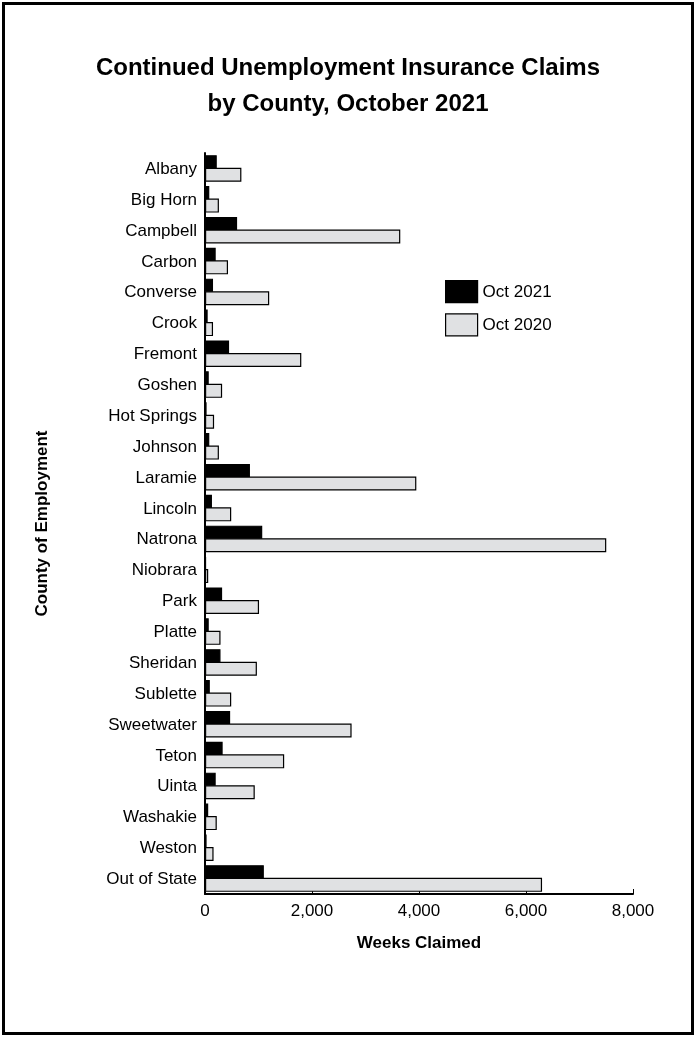  What do you see at coordinates (419, 910) in the screenshot?
I see `x-tick-label: 4,000` at bounding box center [419, 910].